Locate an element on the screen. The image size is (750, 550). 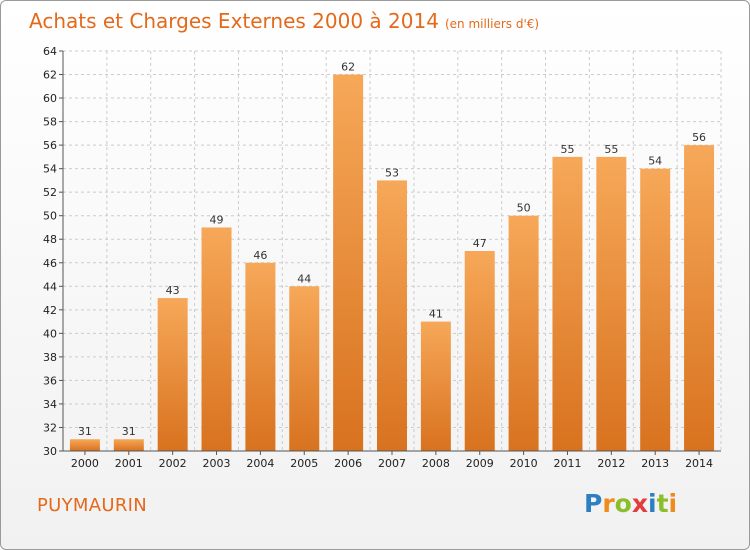
y-tick-label: 64 is located at coordinates (50, 51).